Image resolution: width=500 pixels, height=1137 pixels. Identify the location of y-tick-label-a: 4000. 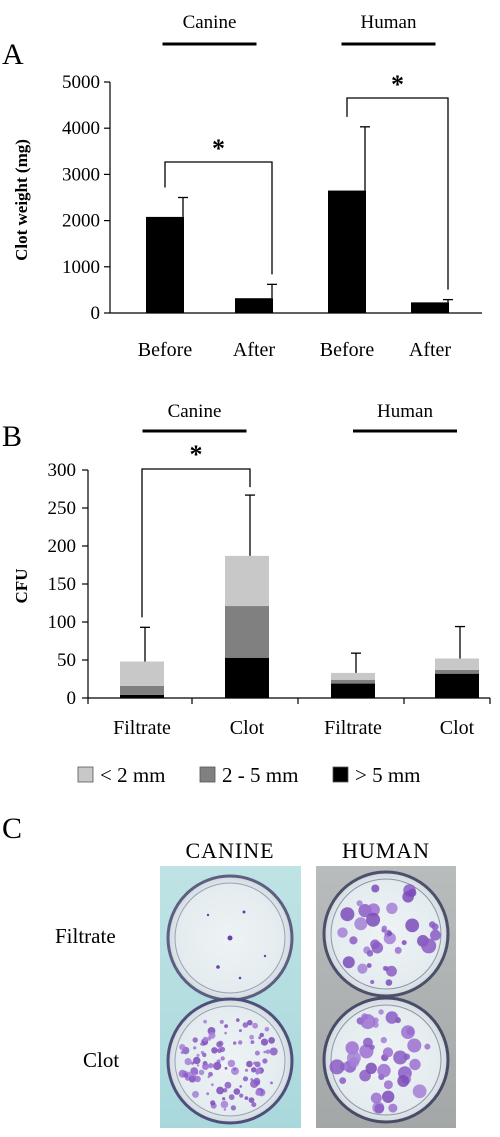
(81, 128).